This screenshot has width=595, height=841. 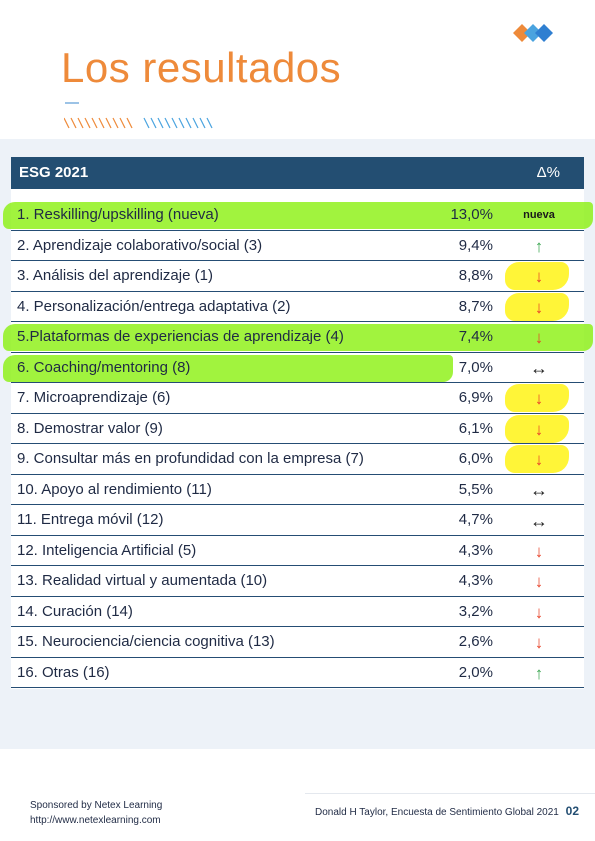 I want to click on footer-divider, so click(x=450, y=793).